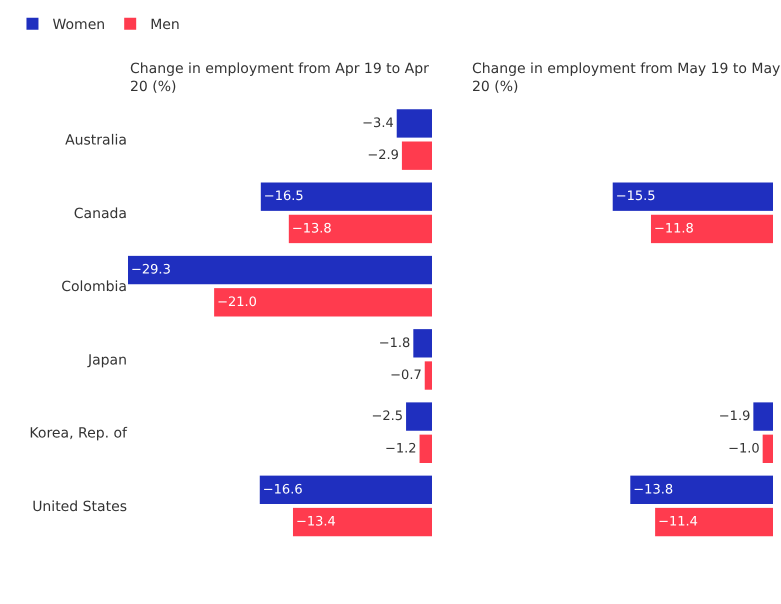 The image size is (781, 604). What do you see at coordinates (151, 270) in the screenshot?
I see `data-label: −29.3` at bounding box center [151, 270].